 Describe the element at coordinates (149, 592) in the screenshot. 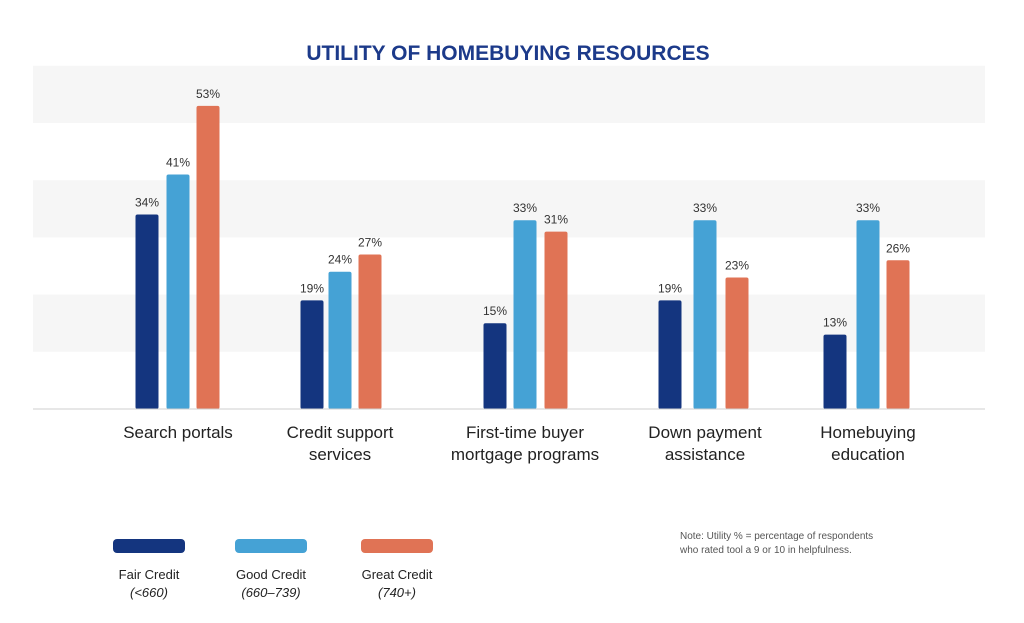

I see `legend-sublabel: (<660)` at that location.